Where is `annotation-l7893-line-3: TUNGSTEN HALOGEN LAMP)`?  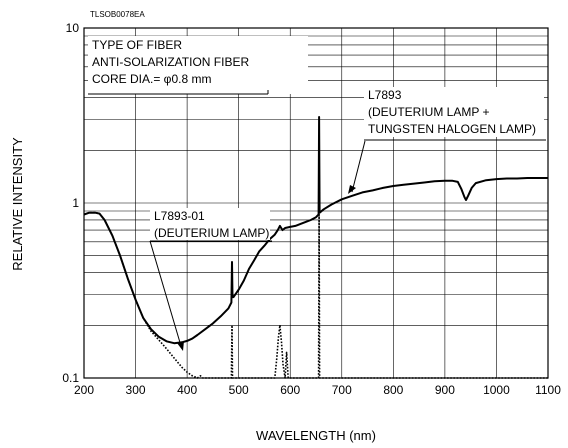 annotation-l7893-line-3: TUNGSTEN HALOGEN LAMP) is located at coordinates (452, 129).